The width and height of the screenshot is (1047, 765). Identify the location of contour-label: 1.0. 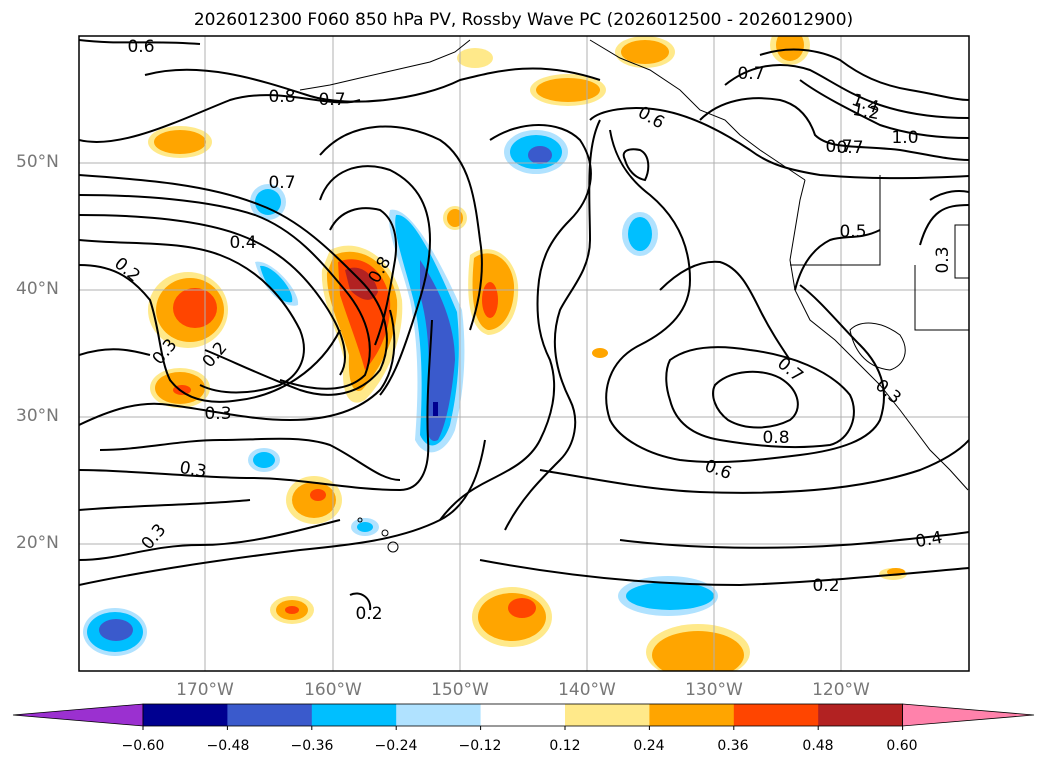
(904, 138).